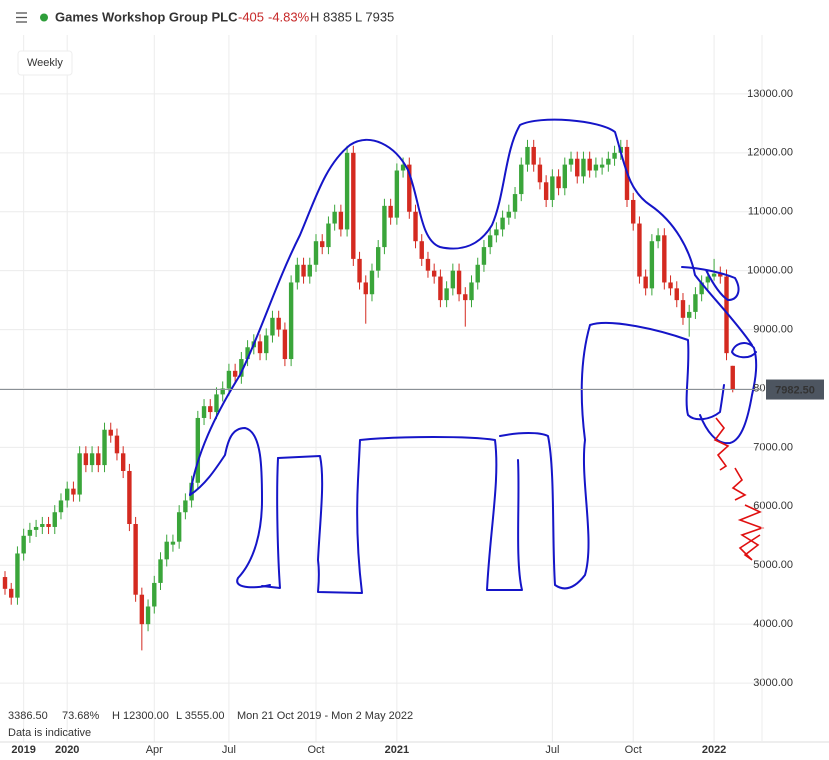  I want to click on interval-button, so click(45, 63).